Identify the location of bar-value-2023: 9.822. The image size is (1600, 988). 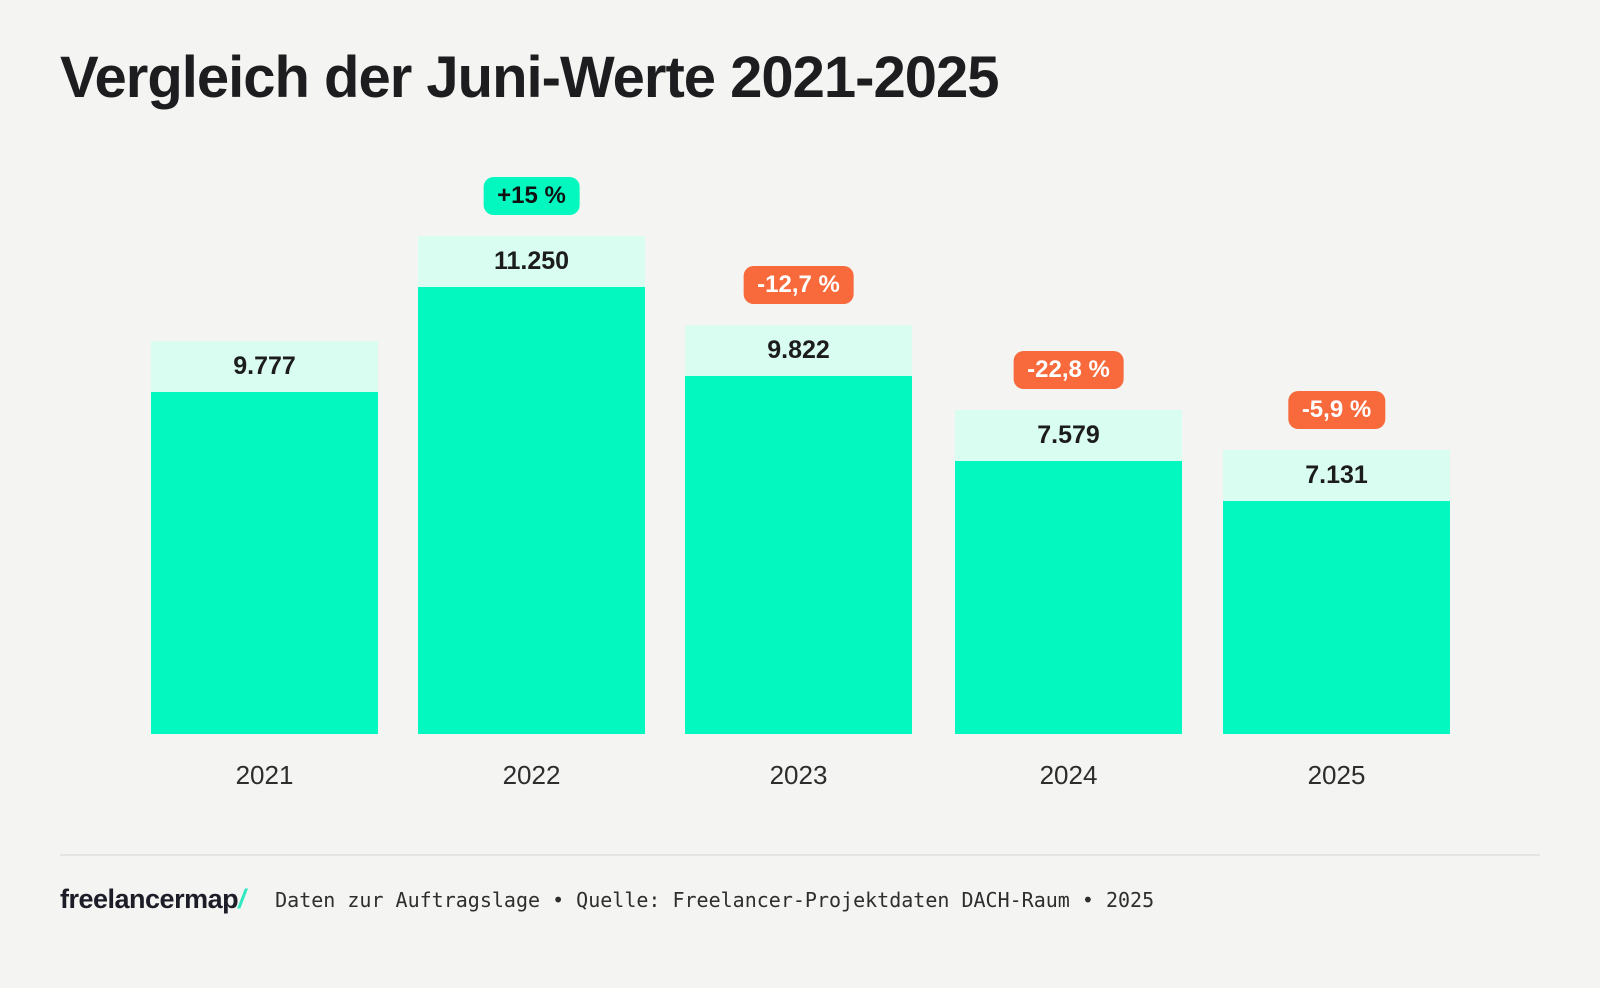
(798, 350).